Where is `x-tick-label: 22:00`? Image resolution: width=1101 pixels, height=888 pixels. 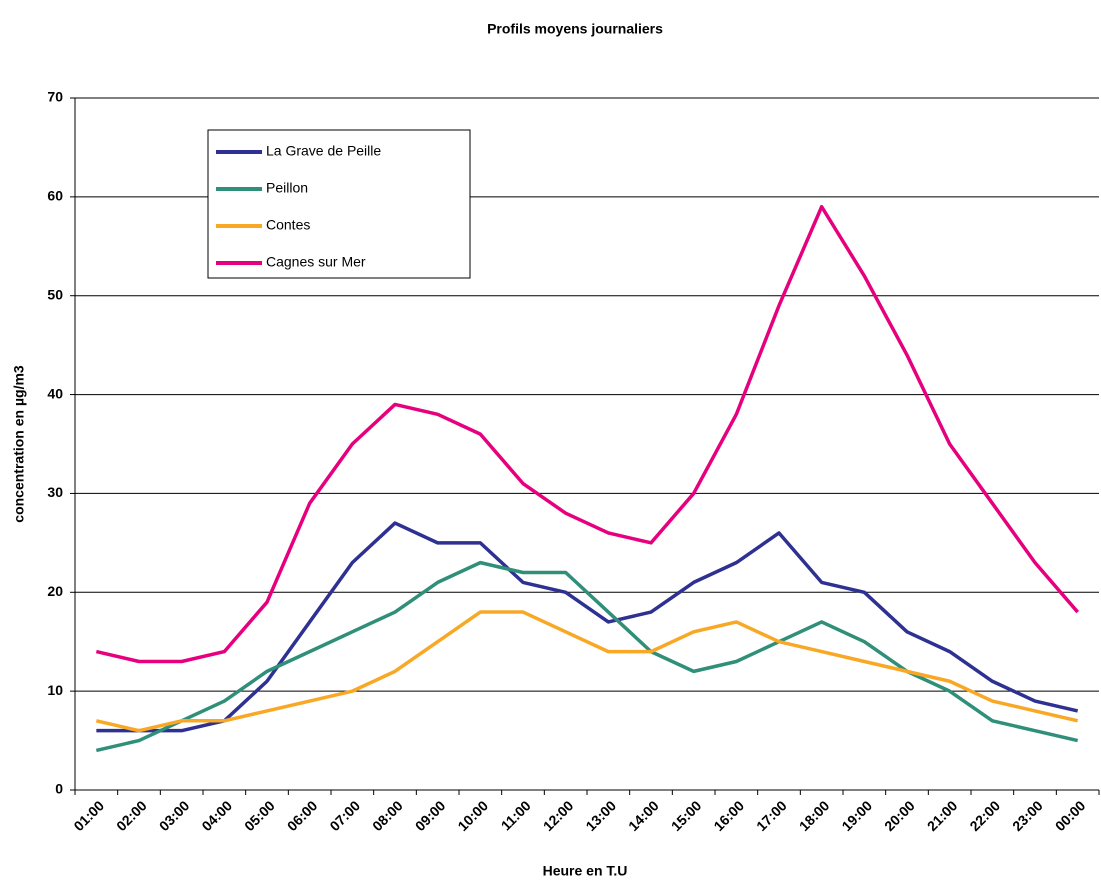 x-tick-label: 22:00 is located at coordinates (984, 815).